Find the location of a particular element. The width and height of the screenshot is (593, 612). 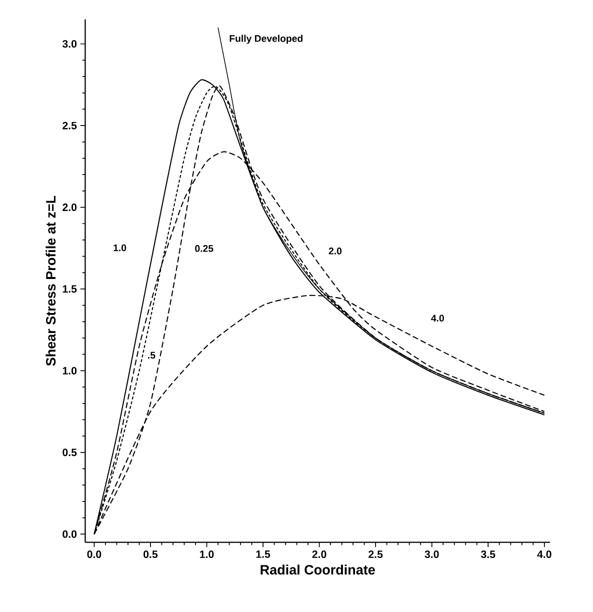

x-tick-label: 0.0 is located at coordinates (94, 554).